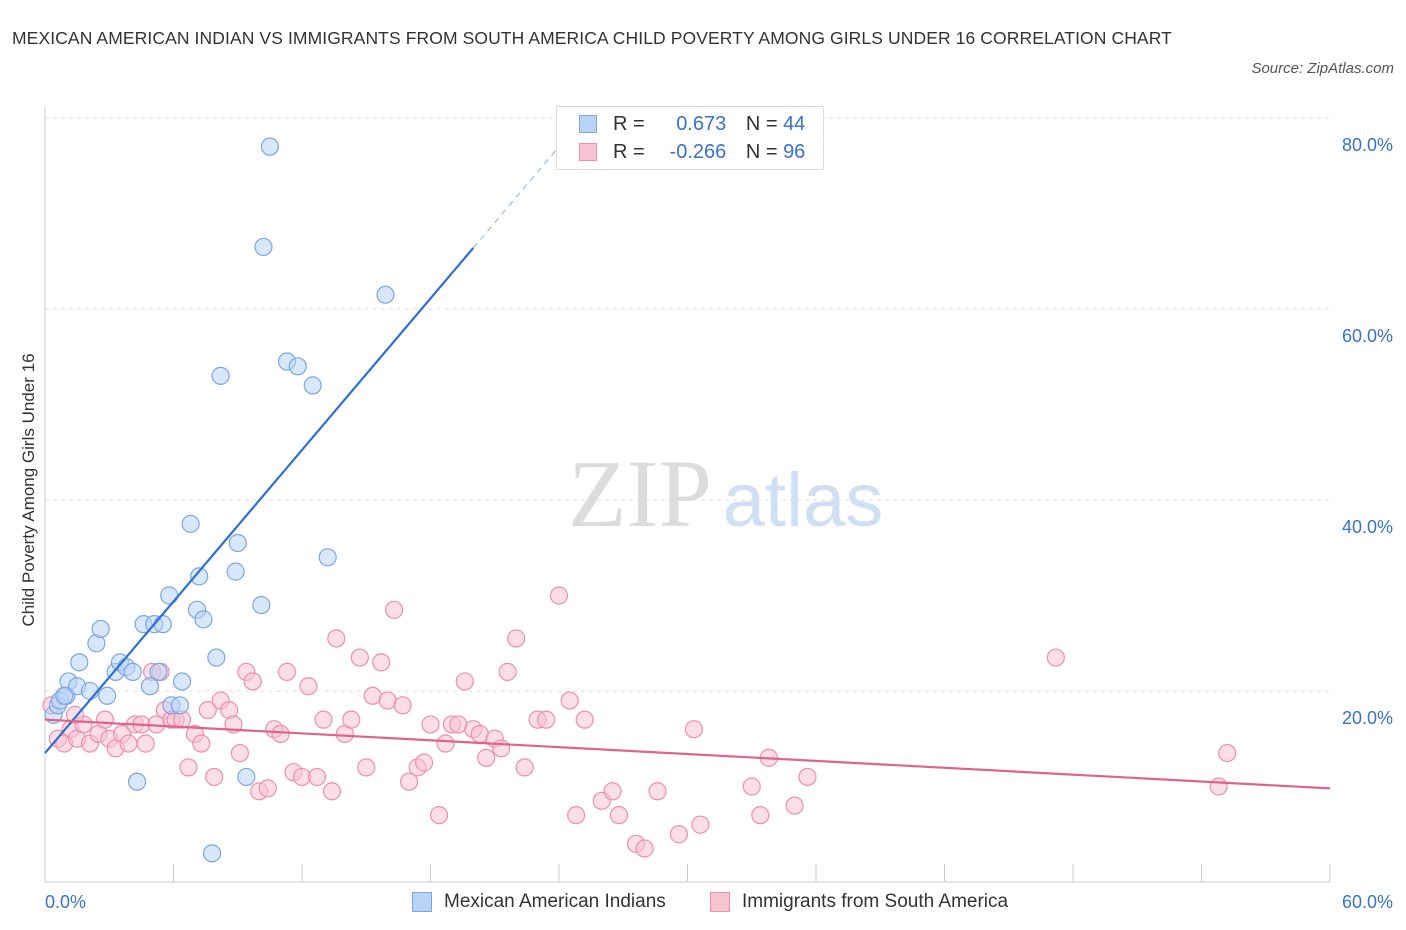 This screenshot has height=930, width=1406. I want to click on y-tick-label: 20.0%, so click(1367, 718).